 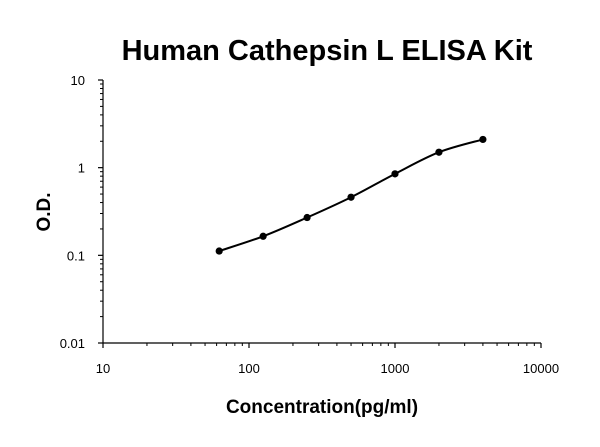 I want to click on chart-title: Human Cathepsin L ELISA Kit, so click(x=327, y=51).